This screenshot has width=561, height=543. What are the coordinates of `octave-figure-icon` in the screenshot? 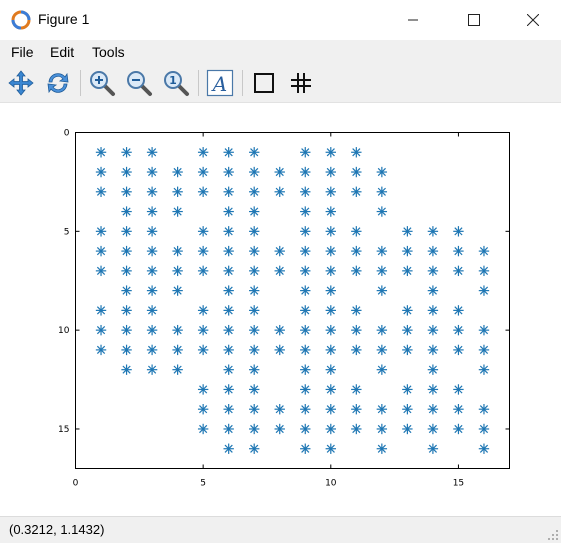 It's located at (21, 20).